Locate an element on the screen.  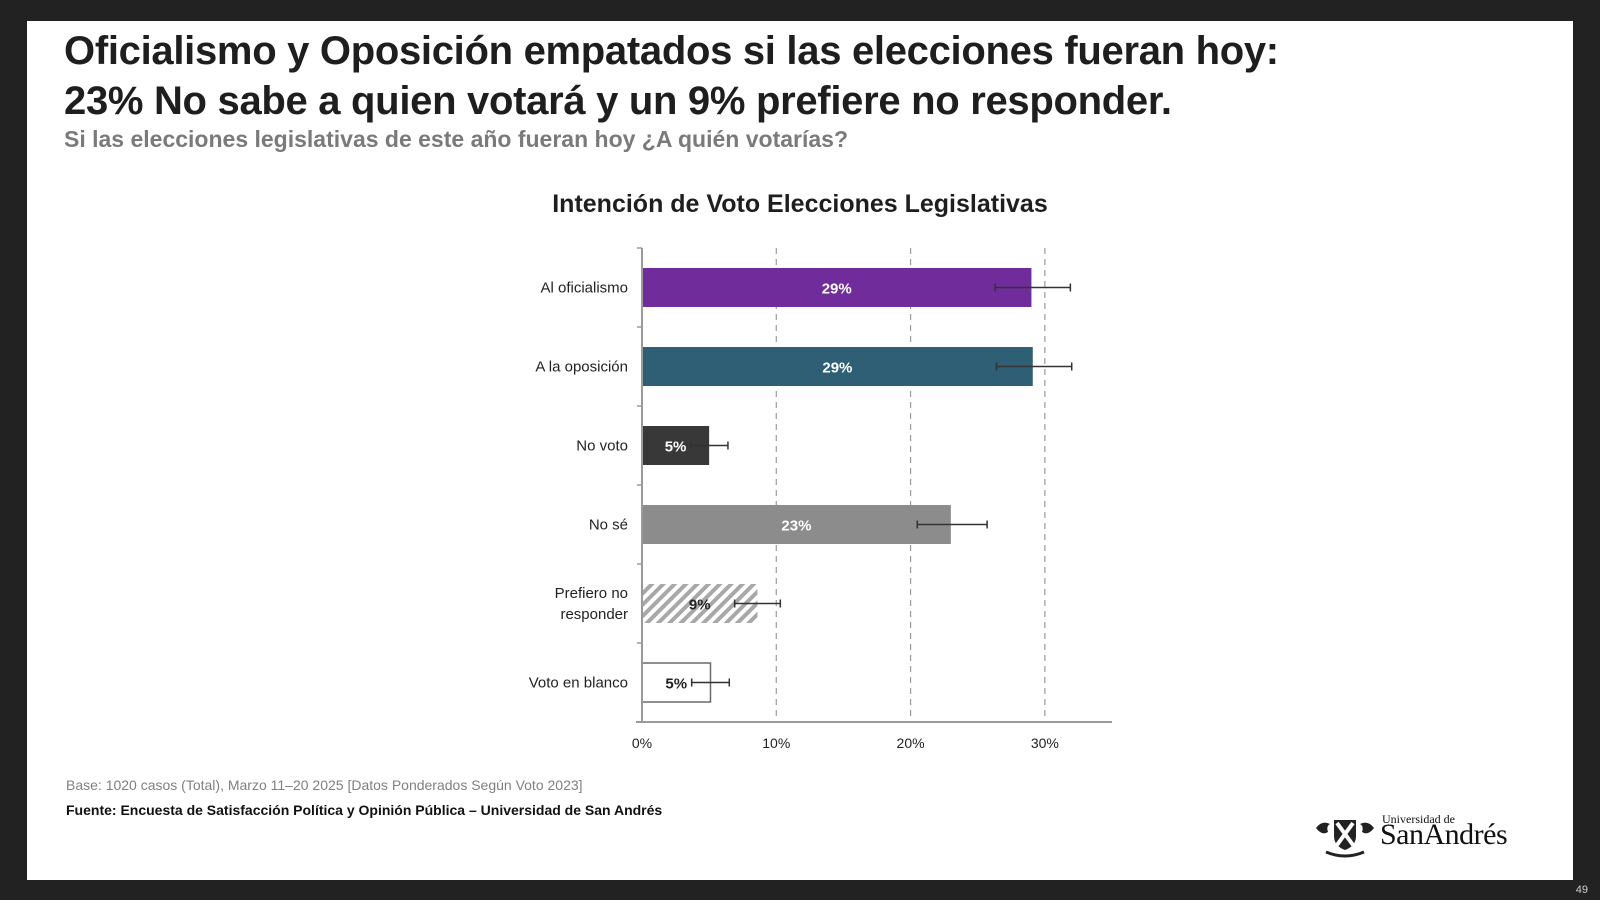
x-tick-label: 20% is located at coordinates (911, 743).